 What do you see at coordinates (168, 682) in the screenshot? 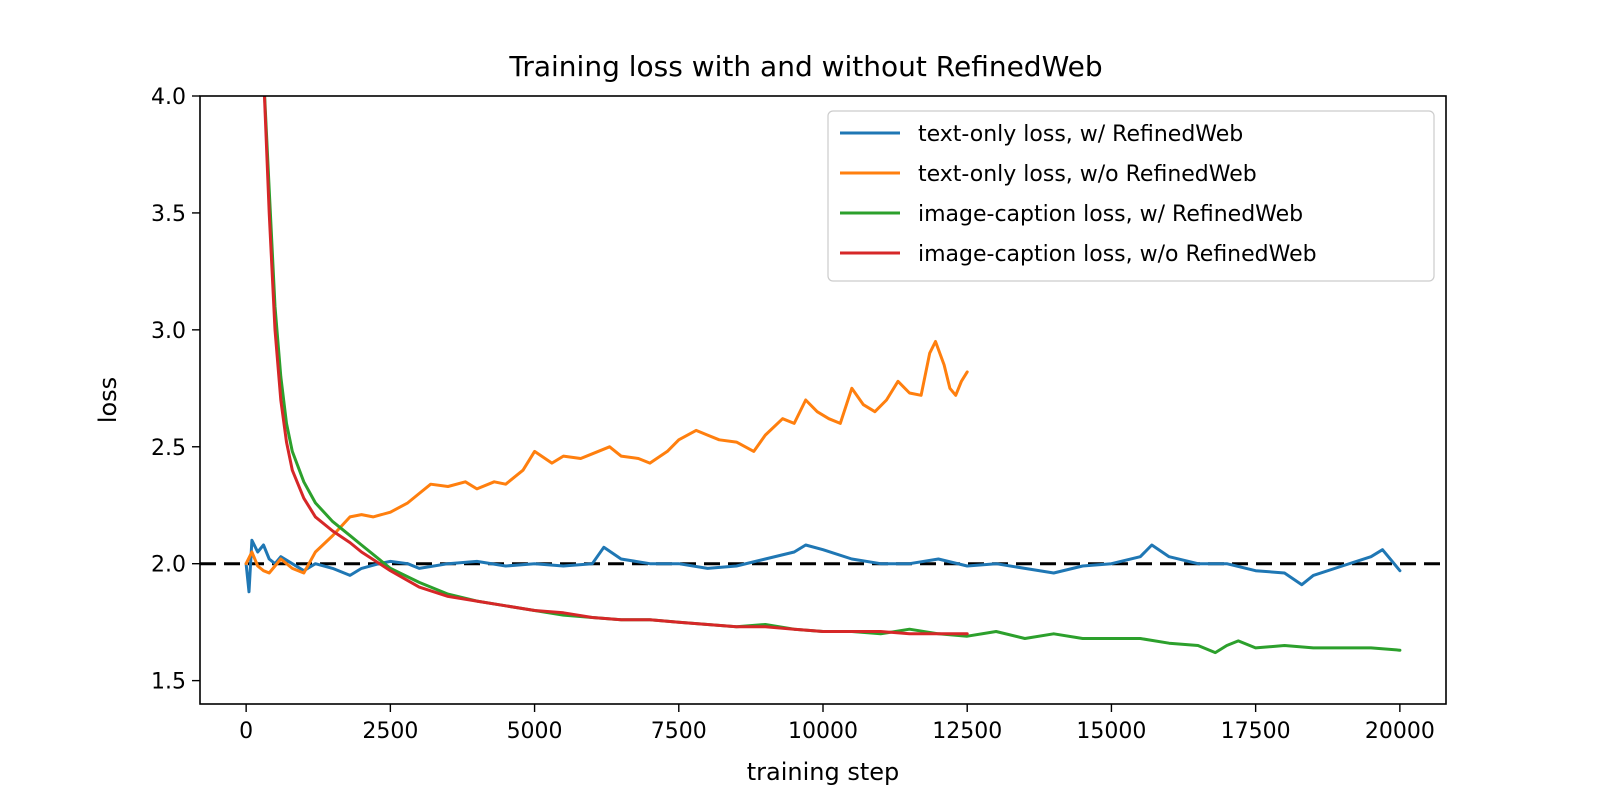
I see `y-tick-label: 1.5` at bounding box center [168, 682].